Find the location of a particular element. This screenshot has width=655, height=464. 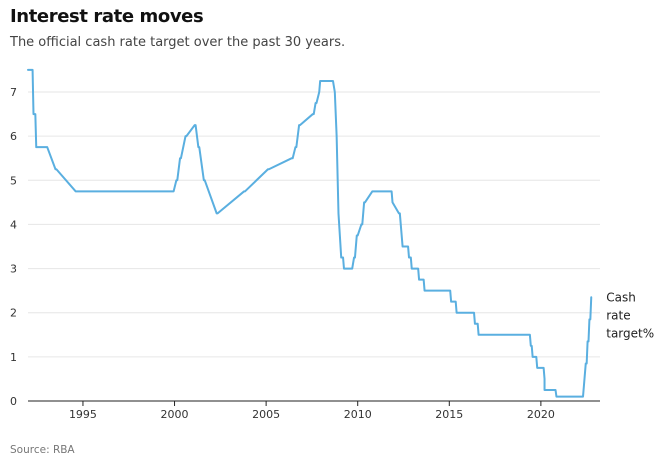

y-tick-label: 7 is located at coordinates (13, 92).